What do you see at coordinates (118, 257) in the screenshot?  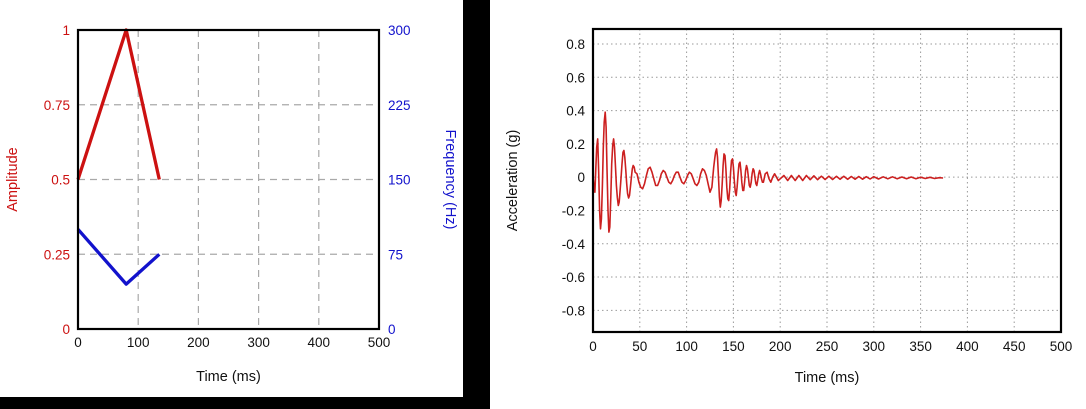 I see `frequency-line` at bounding box center [118, 257].